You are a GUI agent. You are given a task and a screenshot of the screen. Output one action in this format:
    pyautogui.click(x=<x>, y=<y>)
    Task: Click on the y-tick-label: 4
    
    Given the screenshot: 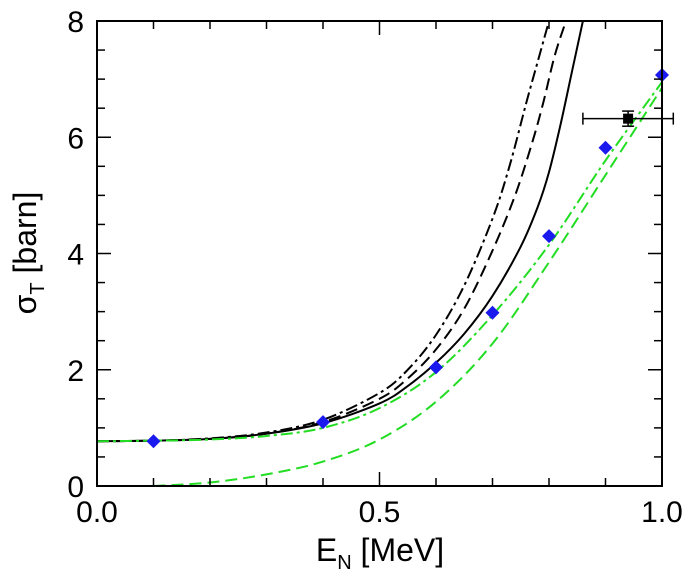 What is the action you would take?
    pyautogui.click(x=75, y=255)
    